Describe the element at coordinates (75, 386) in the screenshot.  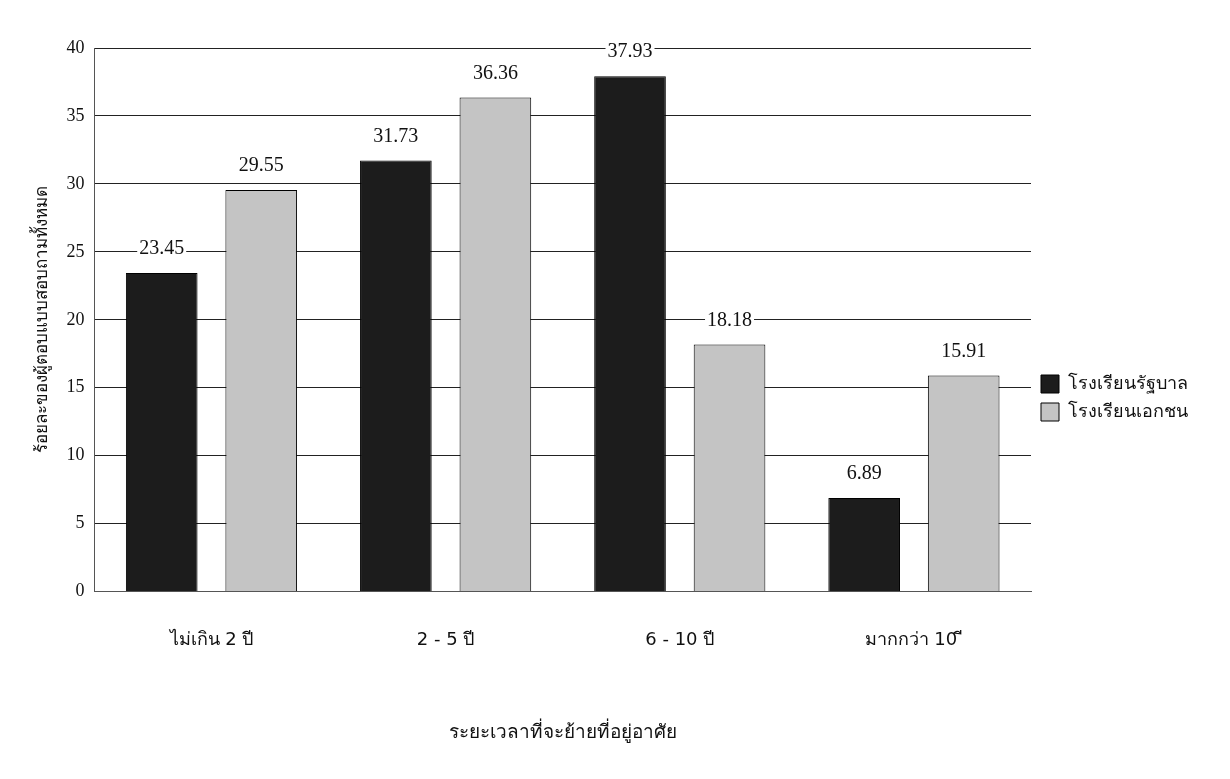
I see `y-tick-label: 15` at that location.